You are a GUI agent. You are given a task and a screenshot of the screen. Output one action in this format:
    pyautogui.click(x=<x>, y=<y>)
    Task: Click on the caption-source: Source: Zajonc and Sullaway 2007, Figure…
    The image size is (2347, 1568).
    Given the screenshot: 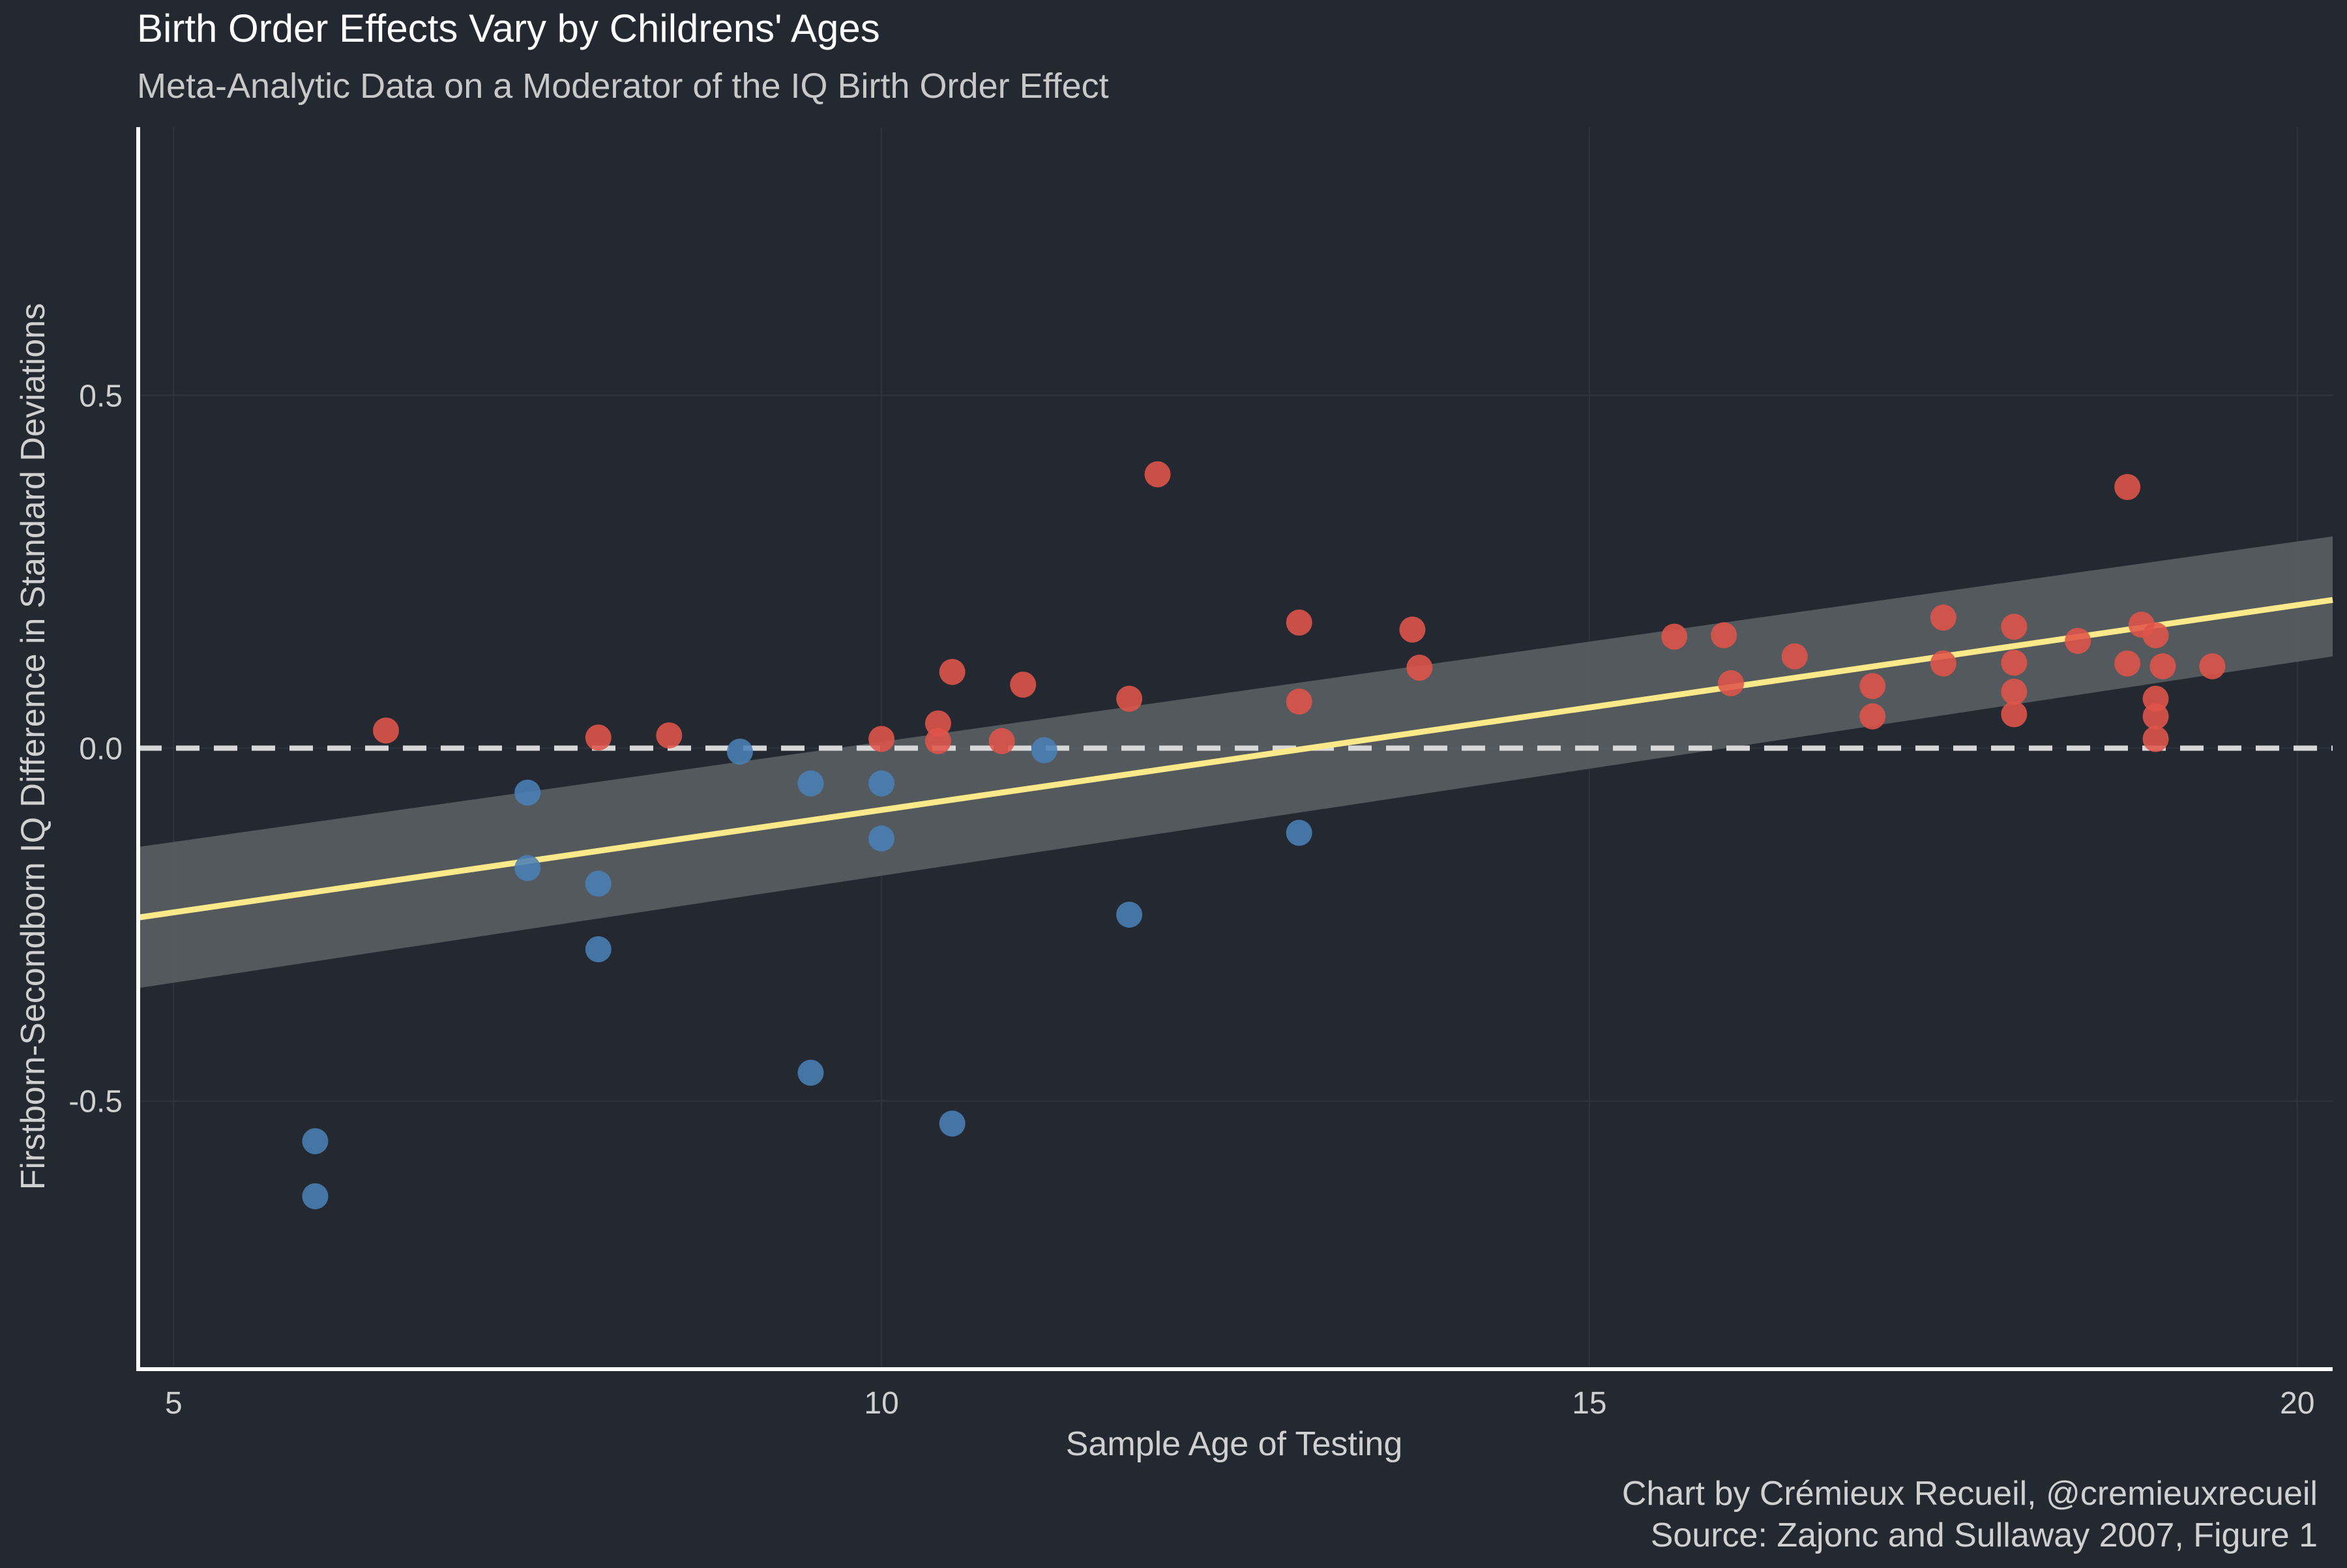 What is the action you would take?
    pyautogui.click(x=1984, y=1535)
    